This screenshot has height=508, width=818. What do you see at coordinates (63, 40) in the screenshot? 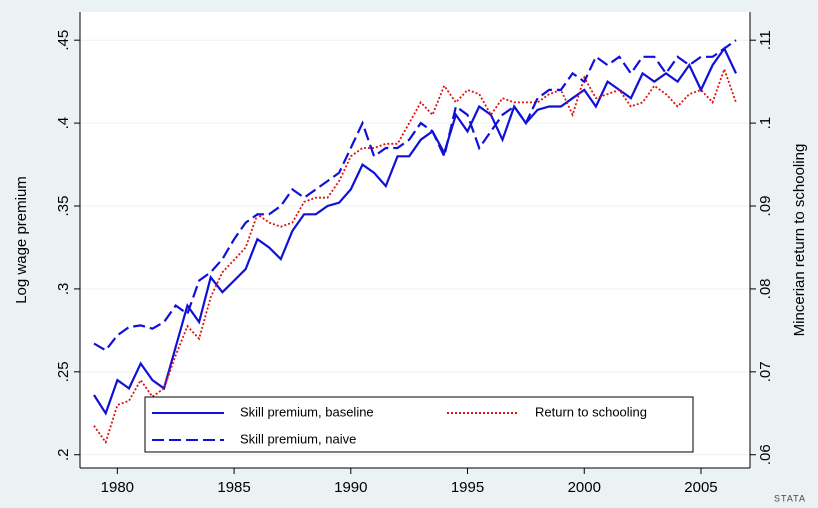
I see `y-tick-label: .45` at bounding box center [63, 40].